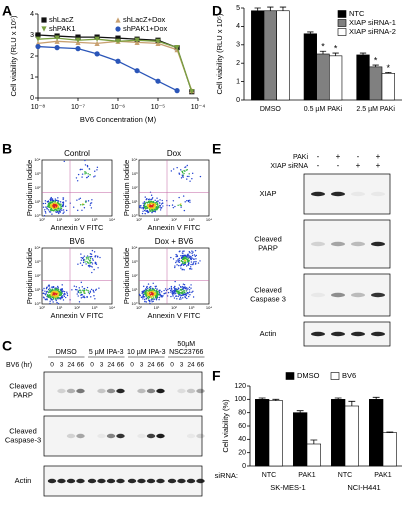 The height and width of the screenshot is (510, 408). I want to click on row-label: PARP, so click(268, 247).